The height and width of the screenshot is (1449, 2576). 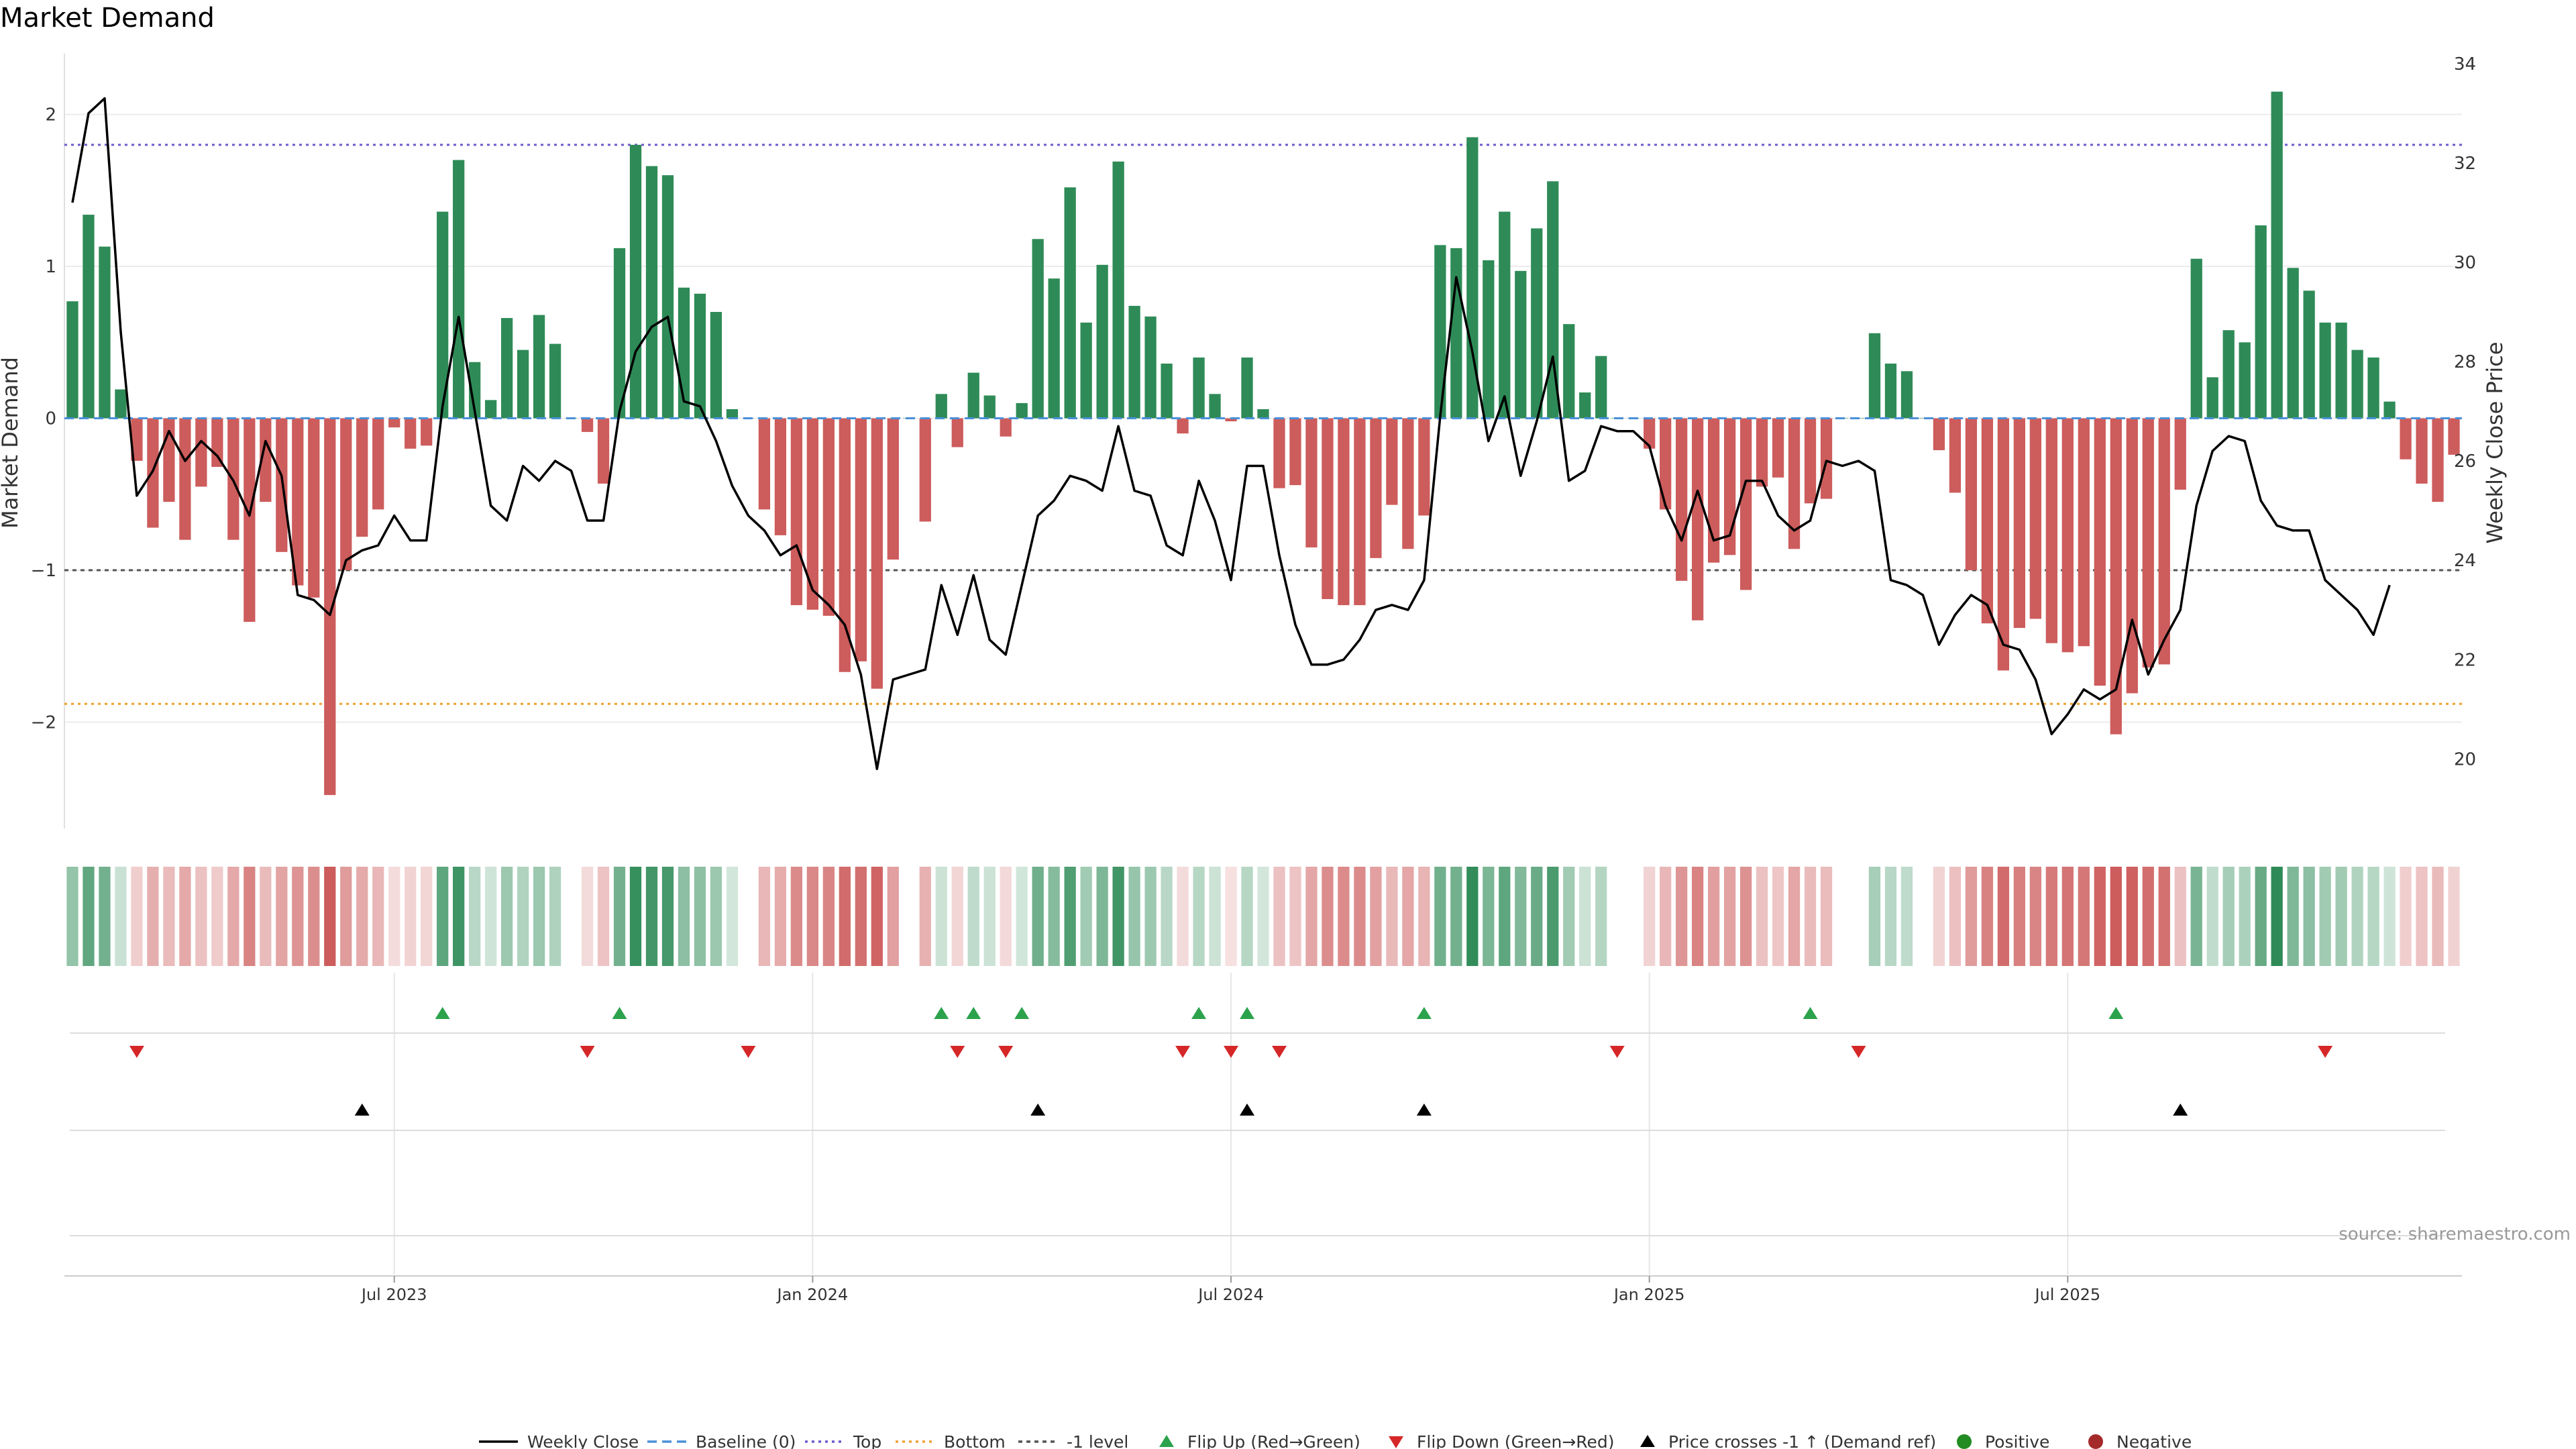 I want to click on legend-label: Flip Down (Green→Red), so click(x=1516, y=1440).